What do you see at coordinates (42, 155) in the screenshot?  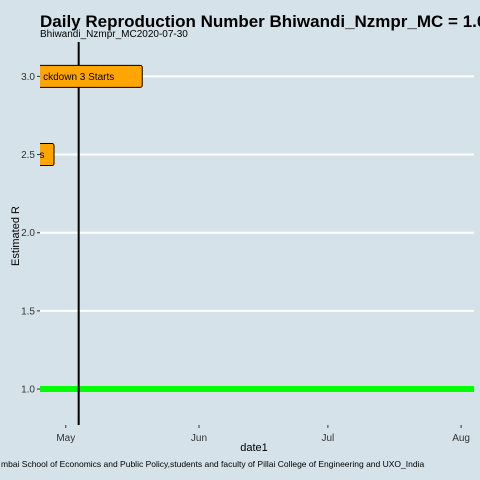 I see `annotation-text: s` at bounding box center [42, 155].